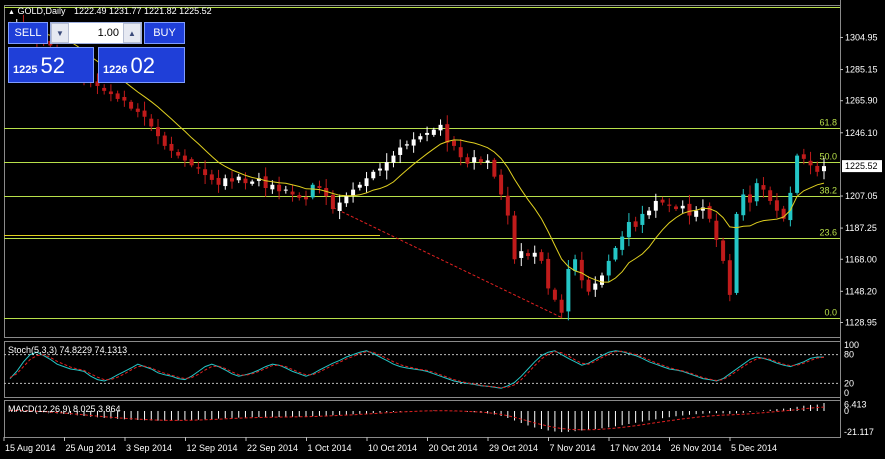  Describe the element at coordinates (422, 369) in the screenshot. I see `stochastic-oscillator` at that location.